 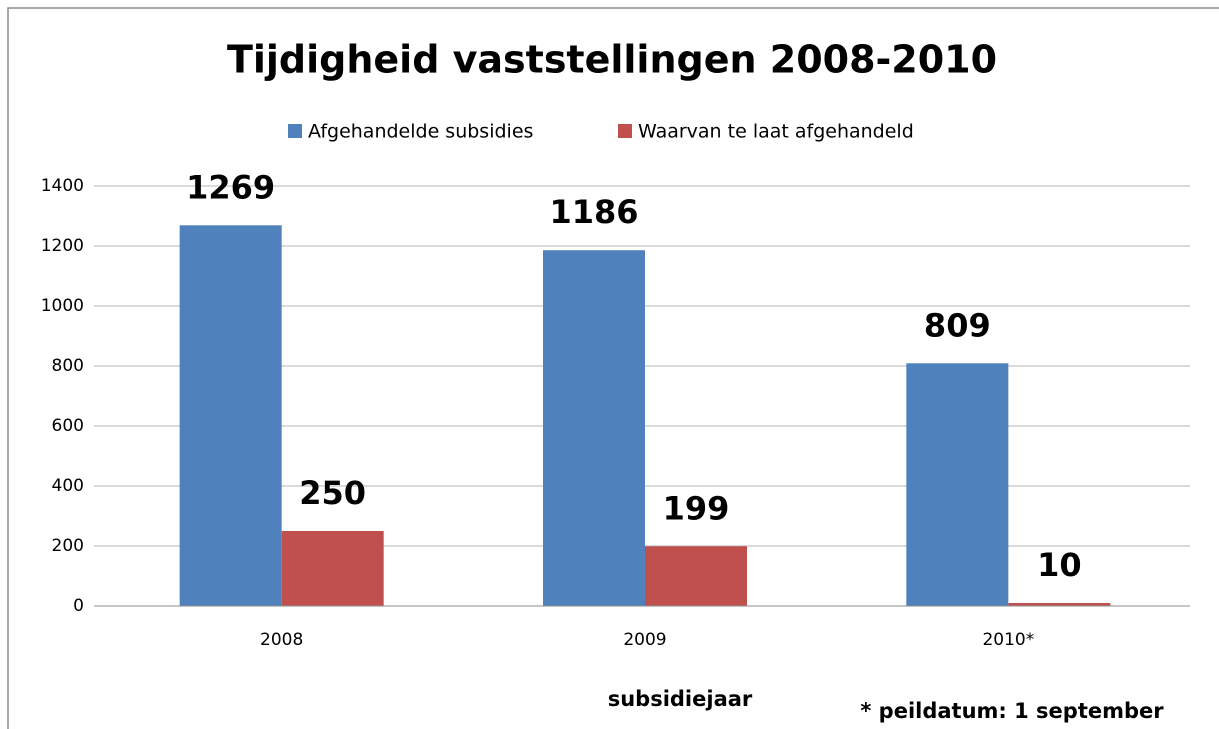 What do you see at coordinates (78, 606) in the screenshot?
I see `y-tick-label: 0` at bounding box center [78, 606].